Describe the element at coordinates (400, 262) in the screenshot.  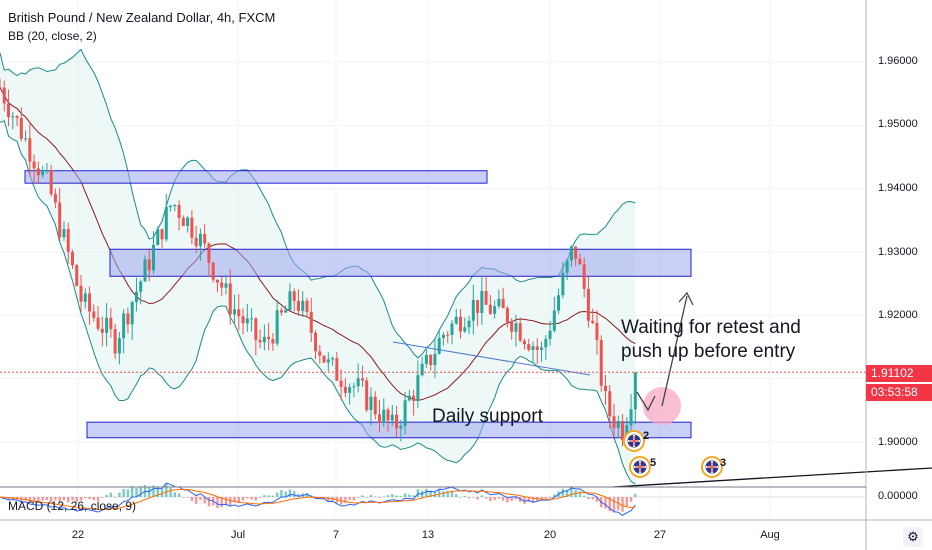
I see `sr-zone` at that location.